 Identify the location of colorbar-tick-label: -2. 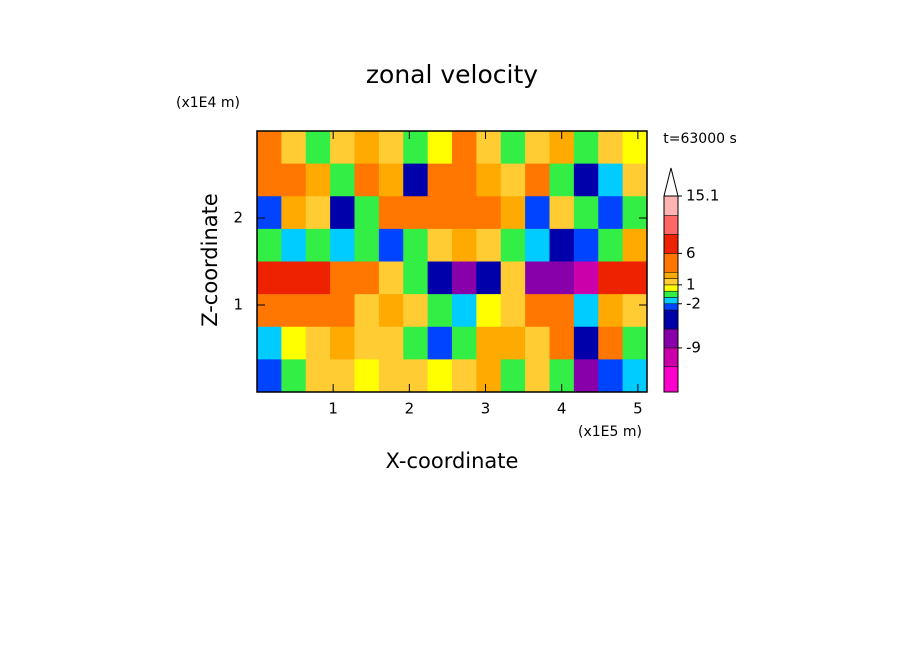
(693, 303).